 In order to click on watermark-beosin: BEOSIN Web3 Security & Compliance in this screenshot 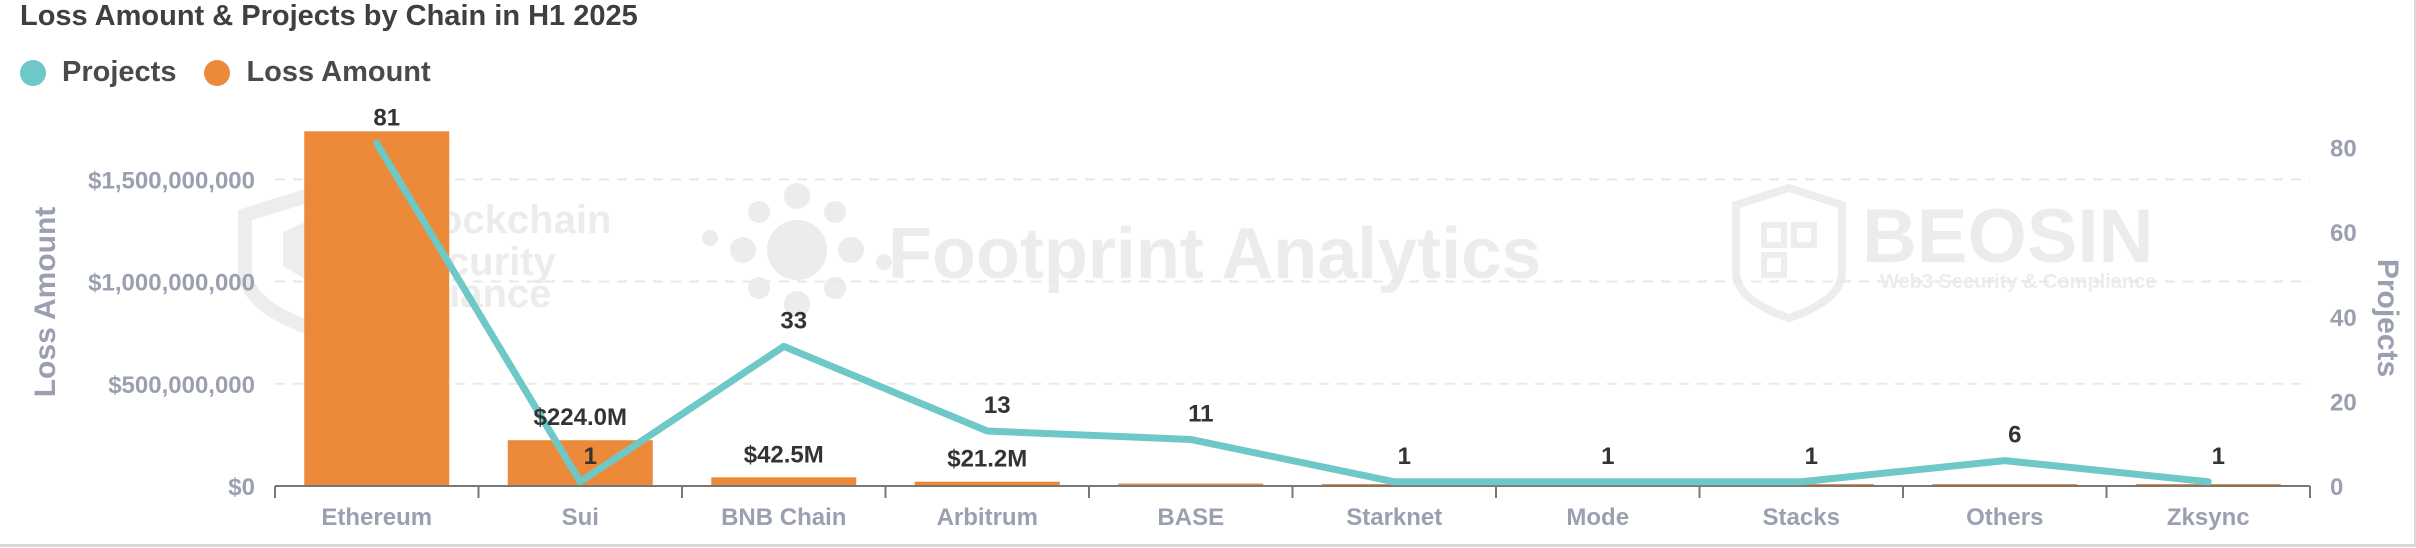, I will do `click(1944, 253)`.